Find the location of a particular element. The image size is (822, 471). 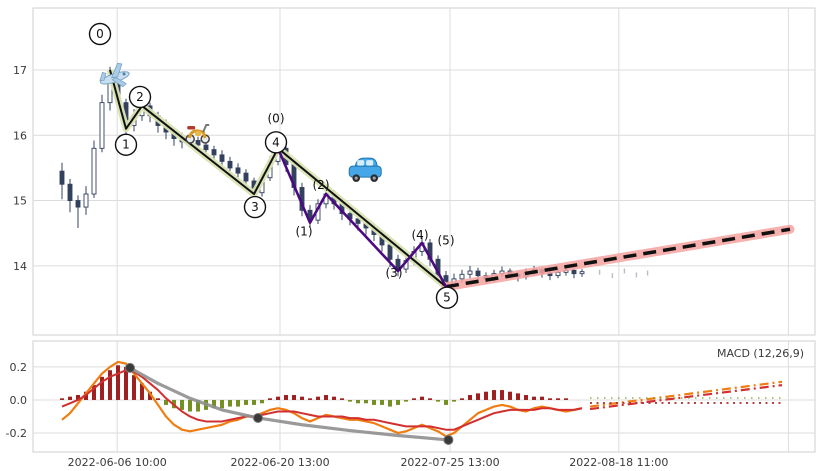

projection-line is located at coordinates (618, 258).